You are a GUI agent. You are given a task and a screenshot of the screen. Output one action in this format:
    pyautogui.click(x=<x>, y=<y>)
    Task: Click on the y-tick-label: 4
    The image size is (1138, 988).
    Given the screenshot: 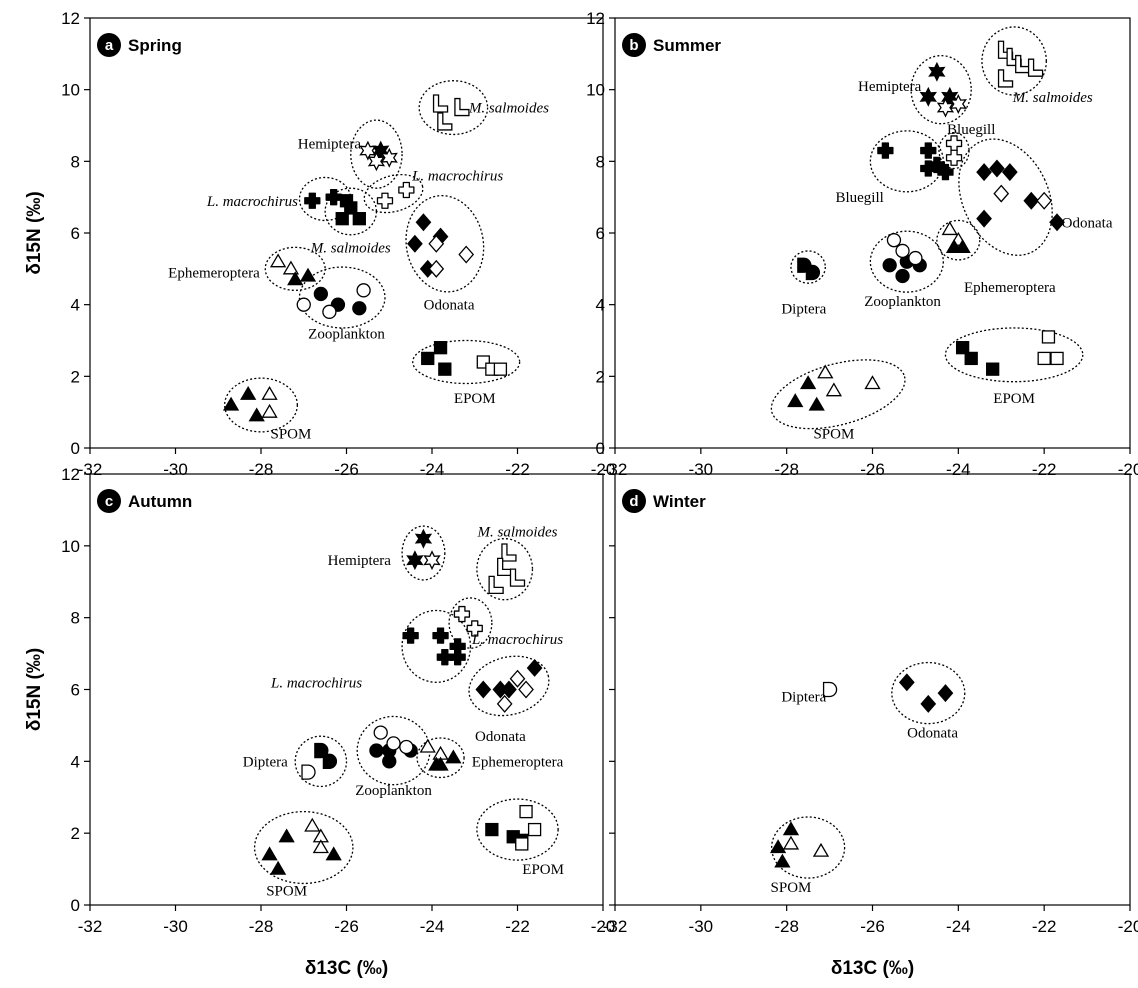 What is the action you would take?
    pyautogui.click(x=75, y=761)
    